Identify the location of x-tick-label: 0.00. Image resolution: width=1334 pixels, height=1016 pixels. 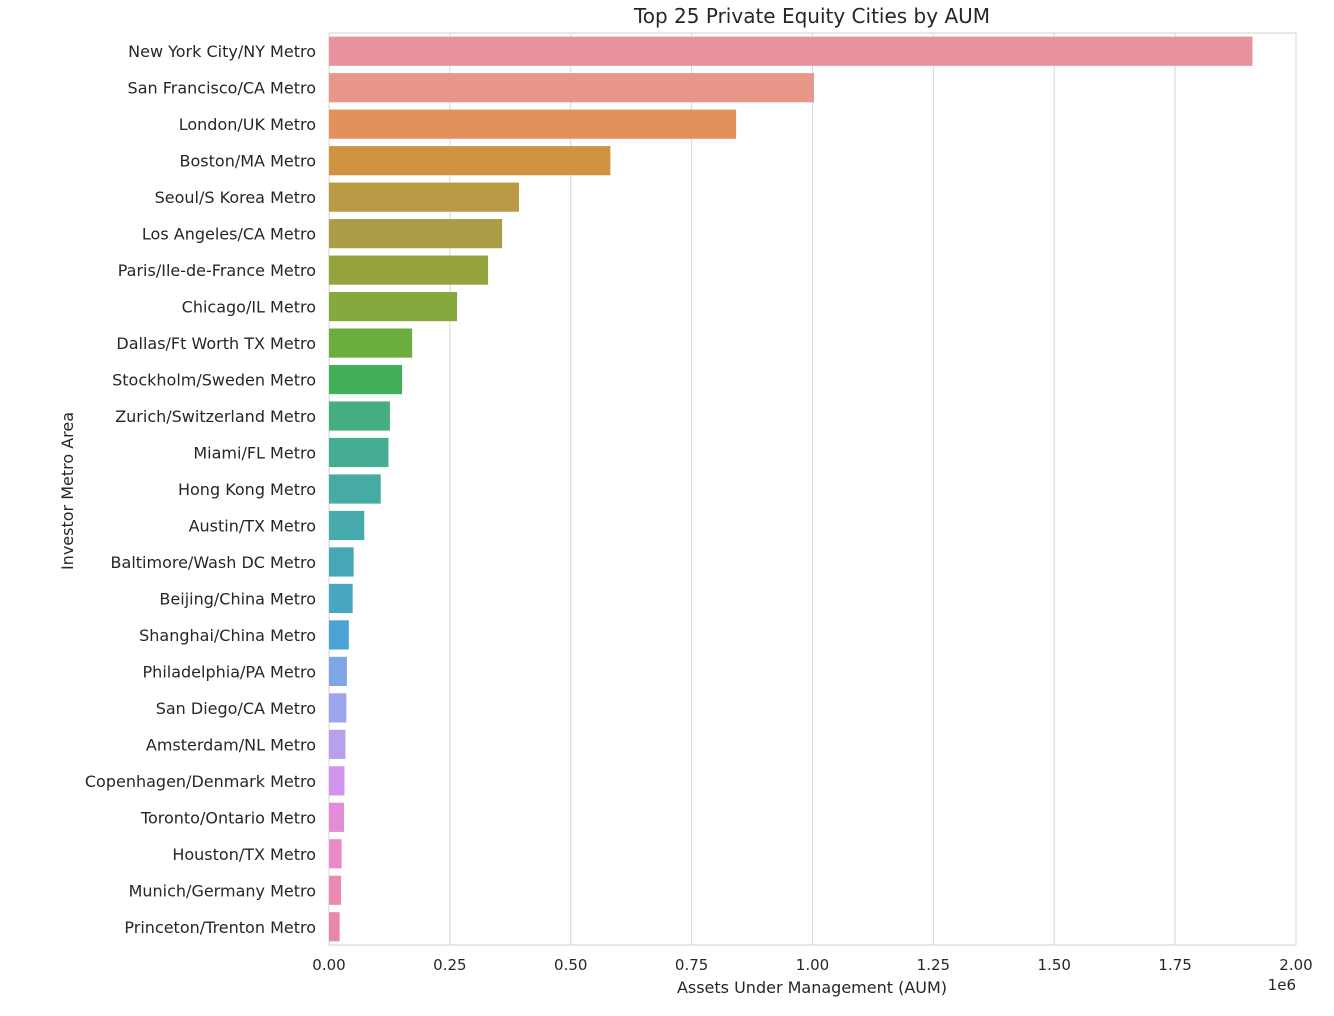
(328, 965).